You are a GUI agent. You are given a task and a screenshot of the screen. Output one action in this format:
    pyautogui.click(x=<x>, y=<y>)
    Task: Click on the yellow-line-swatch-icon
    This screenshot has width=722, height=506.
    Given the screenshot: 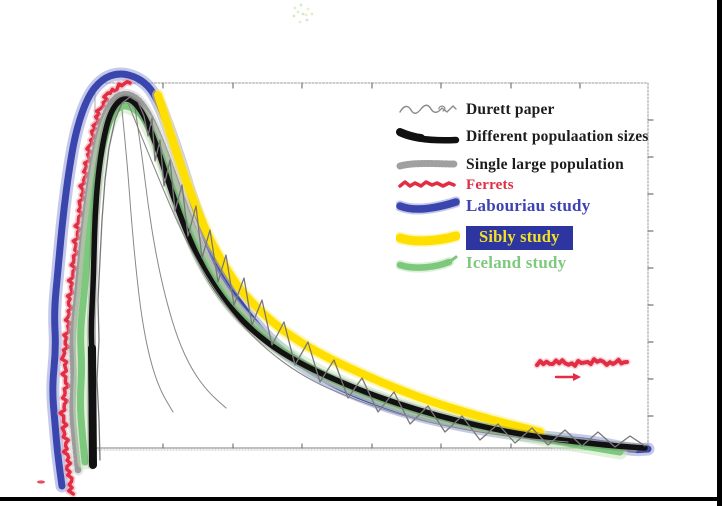 What is the action you would take?
    pyautogui.click(x=428, y=238)
    